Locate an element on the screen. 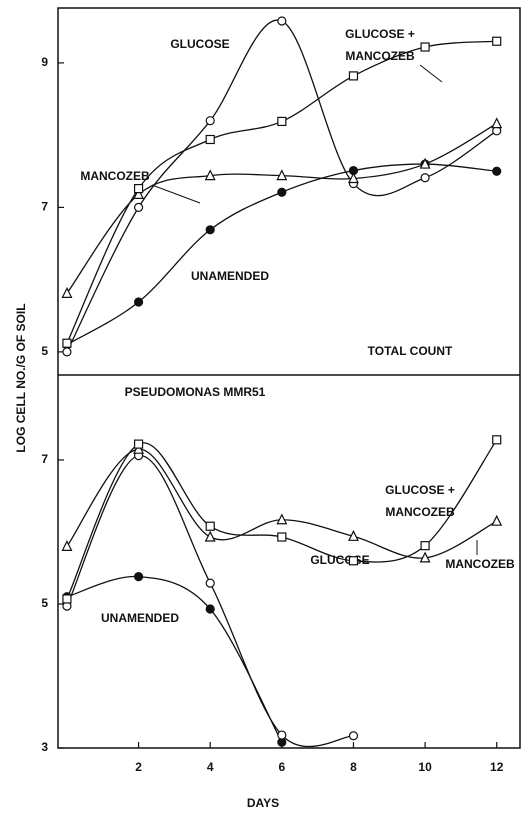 This screenshot has height=815, width=526. x-tick-label: 4 is located at coordinates (210, 767).